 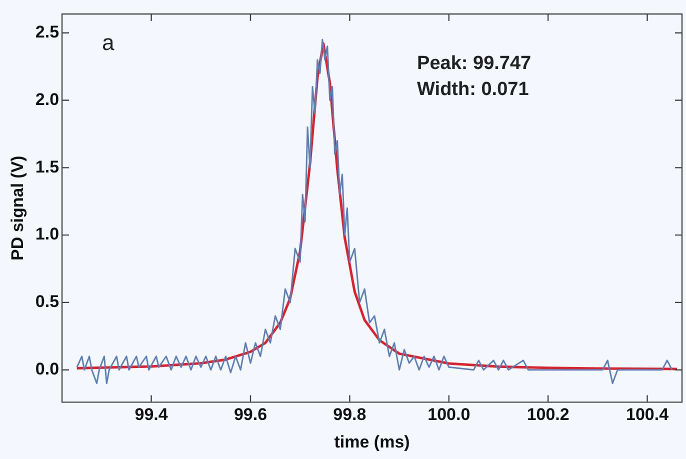 I want to click on y-tick-label: 1.5, so click(x=47, y=166).